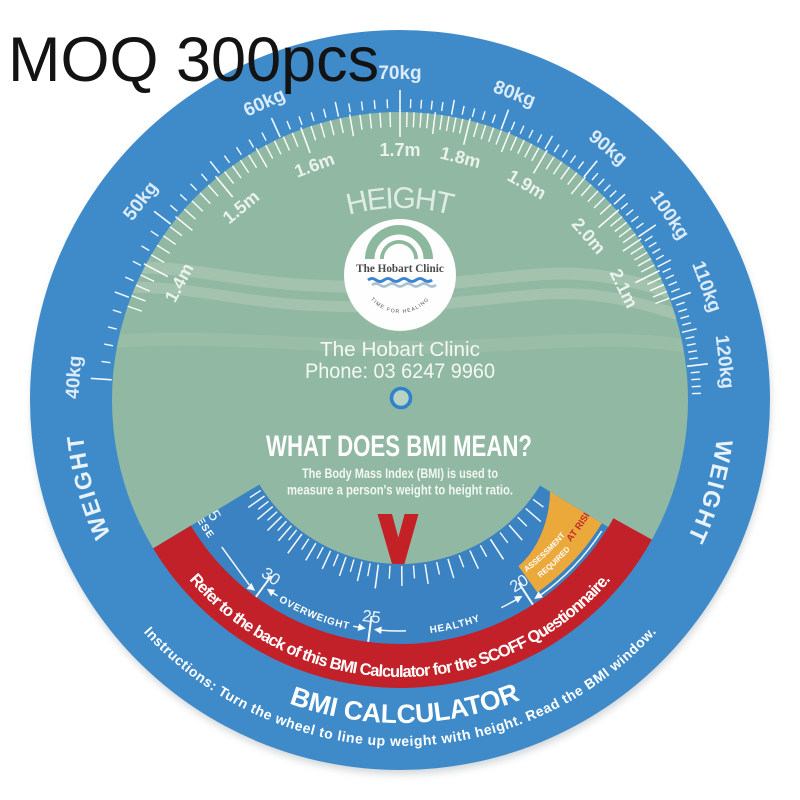  Describe the element at coordinates (399, 446) in the screenshot. I see `svg-text: WHAT DOES BMI MEAN?` at that location.